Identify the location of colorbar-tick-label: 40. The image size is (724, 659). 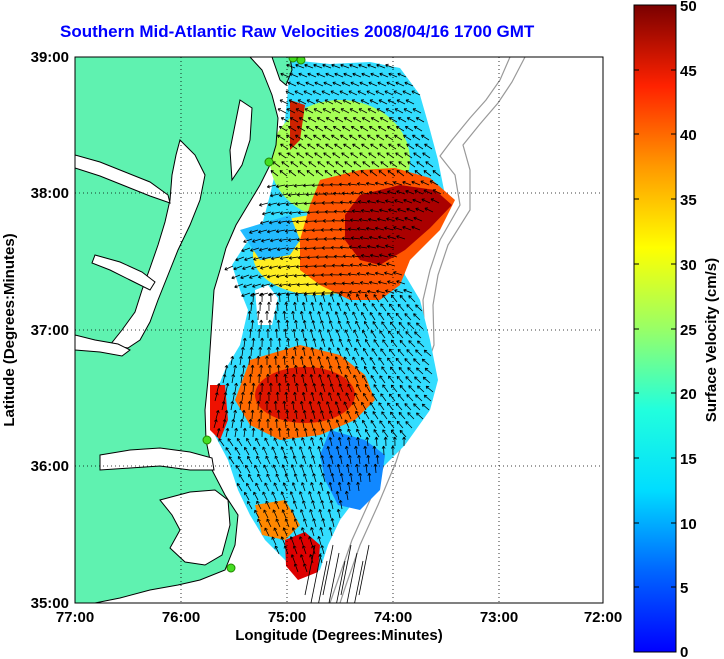
(688, 135).